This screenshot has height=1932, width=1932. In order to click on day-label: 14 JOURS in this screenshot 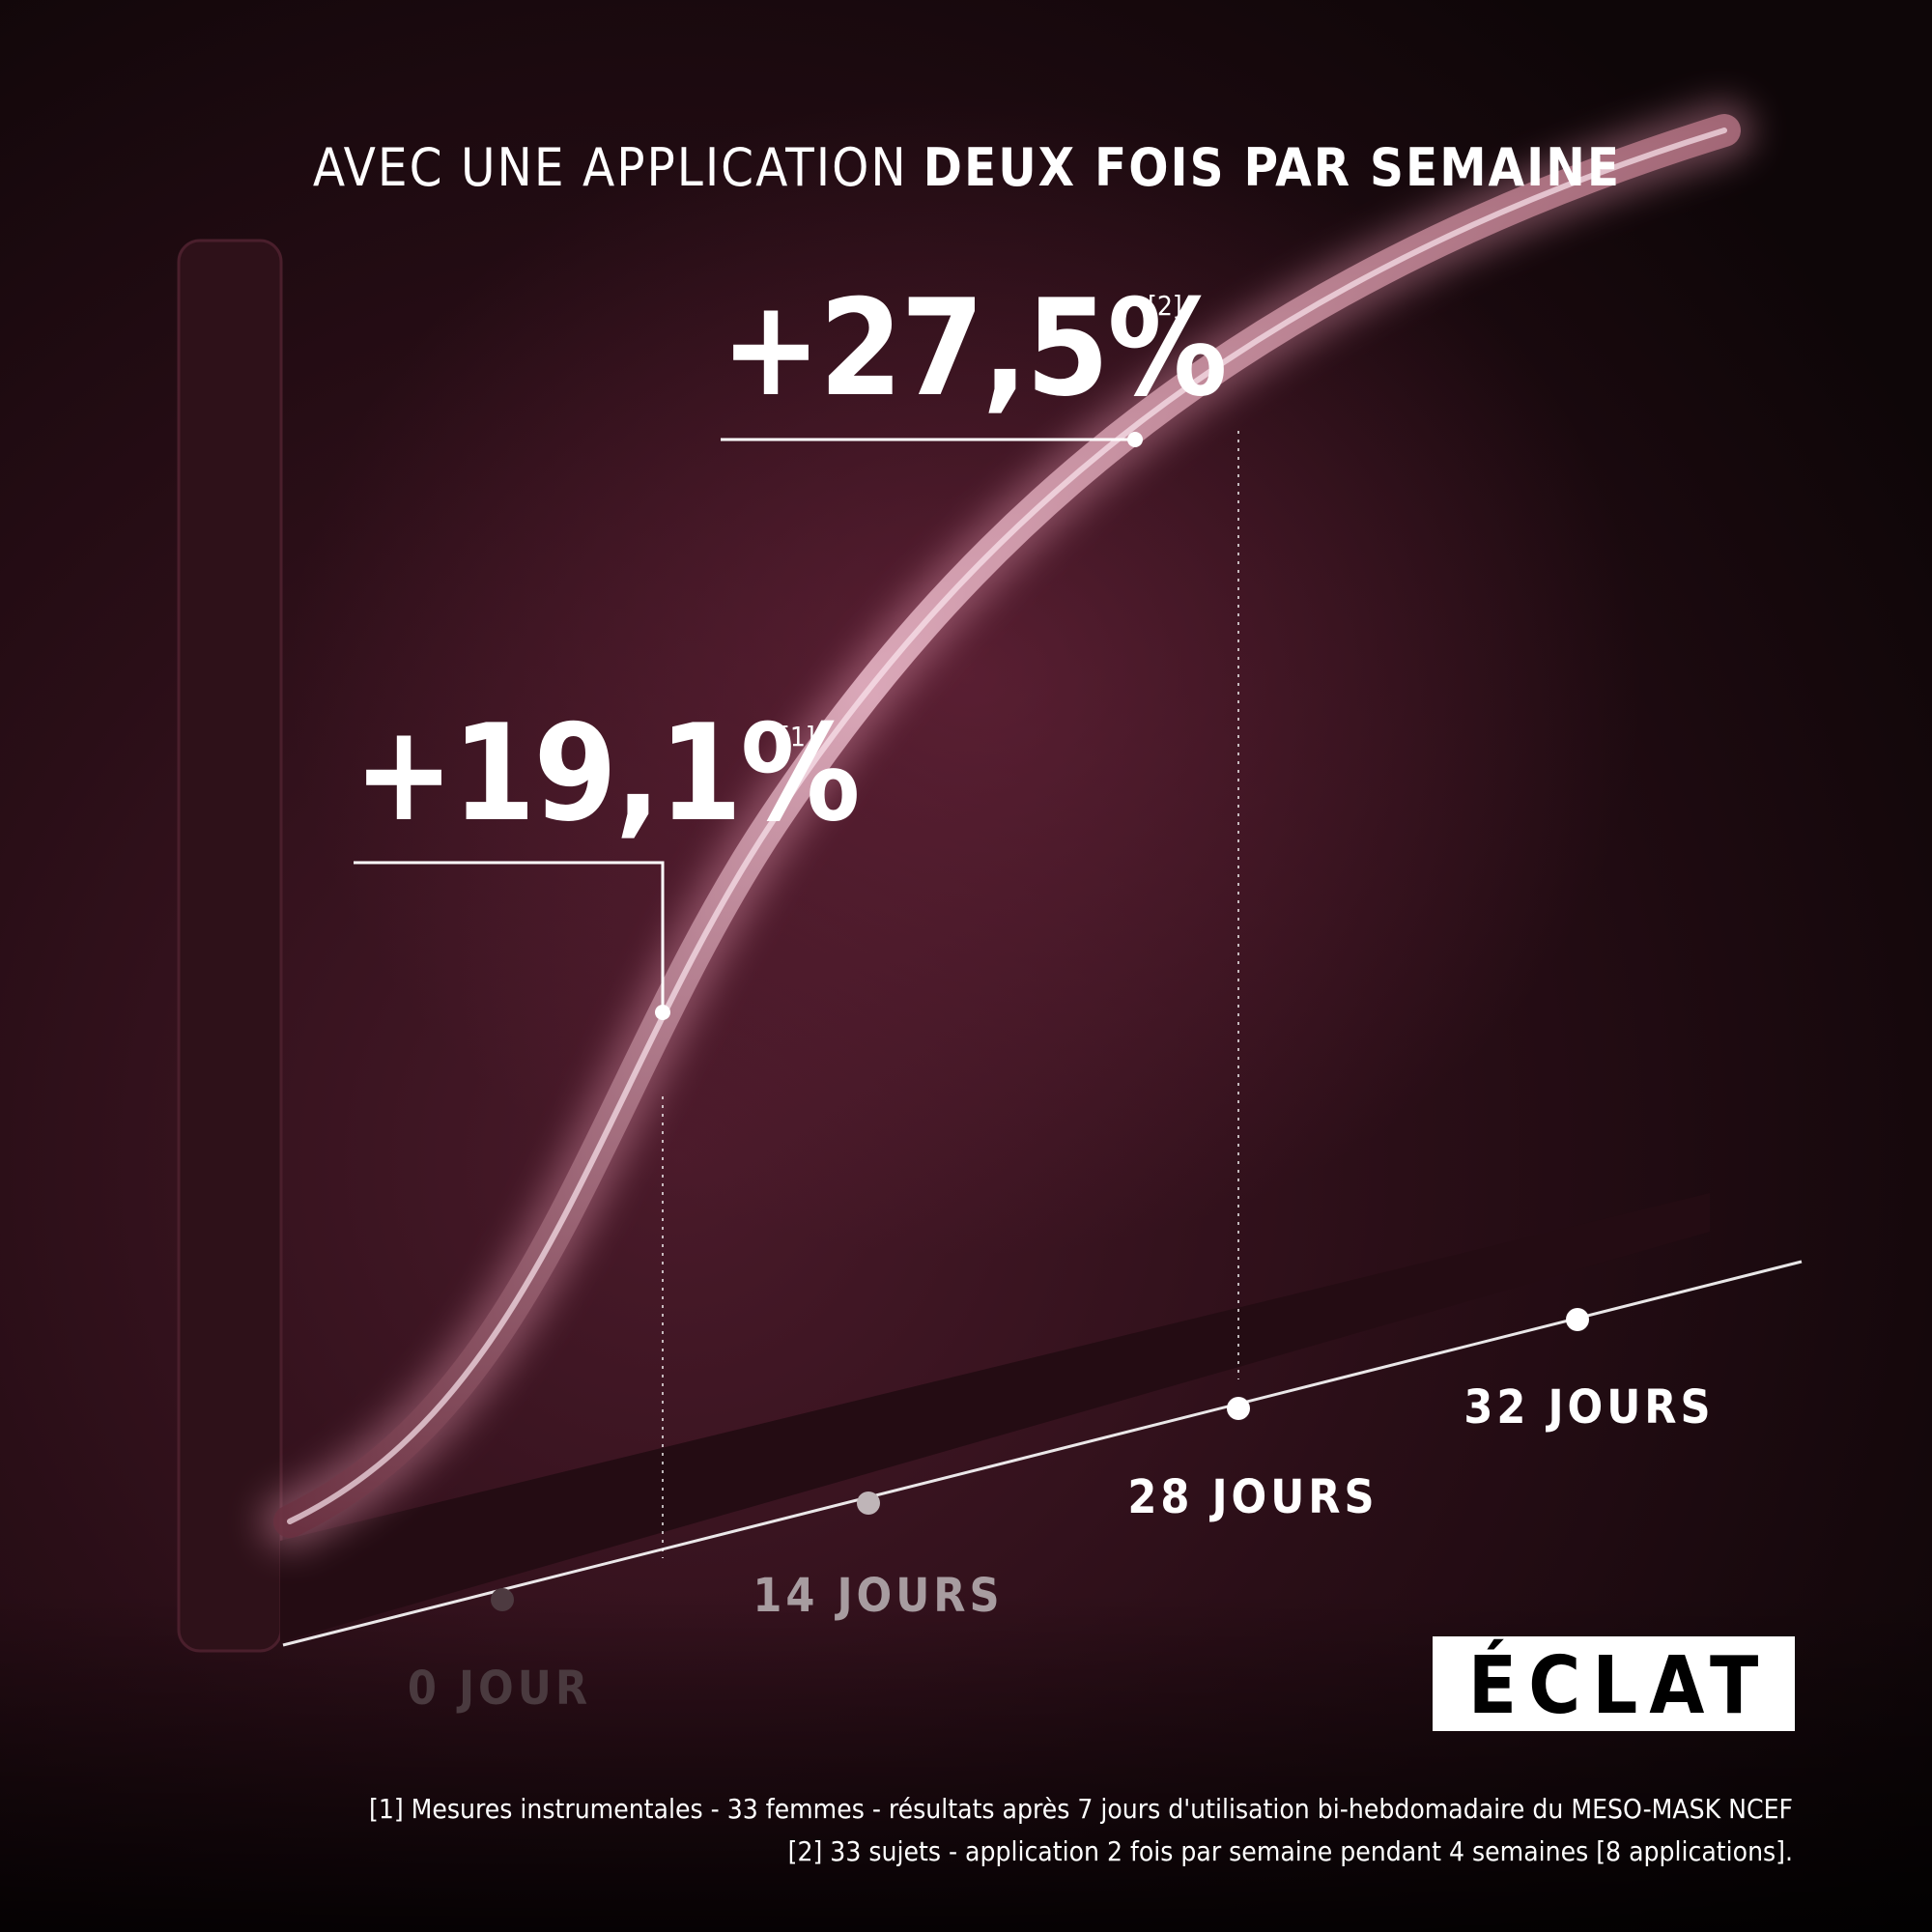, I will do `click(878, 1596)`.